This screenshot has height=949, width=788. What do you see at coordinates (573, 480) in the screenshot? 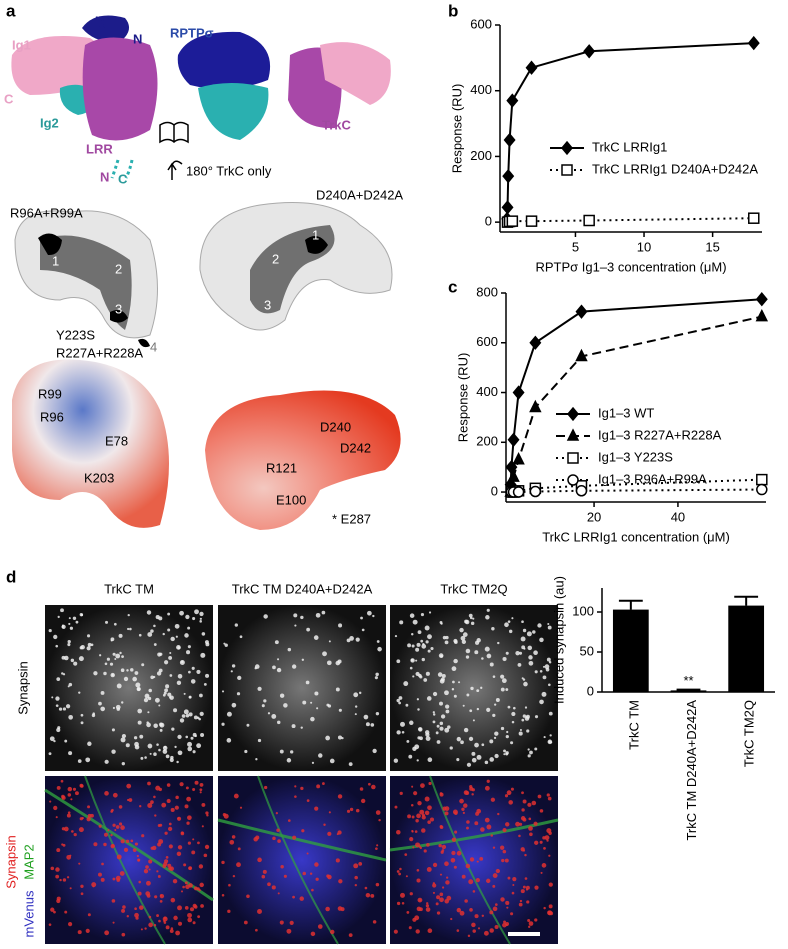
I see `legend-marker` at bounding box center [573, 480].